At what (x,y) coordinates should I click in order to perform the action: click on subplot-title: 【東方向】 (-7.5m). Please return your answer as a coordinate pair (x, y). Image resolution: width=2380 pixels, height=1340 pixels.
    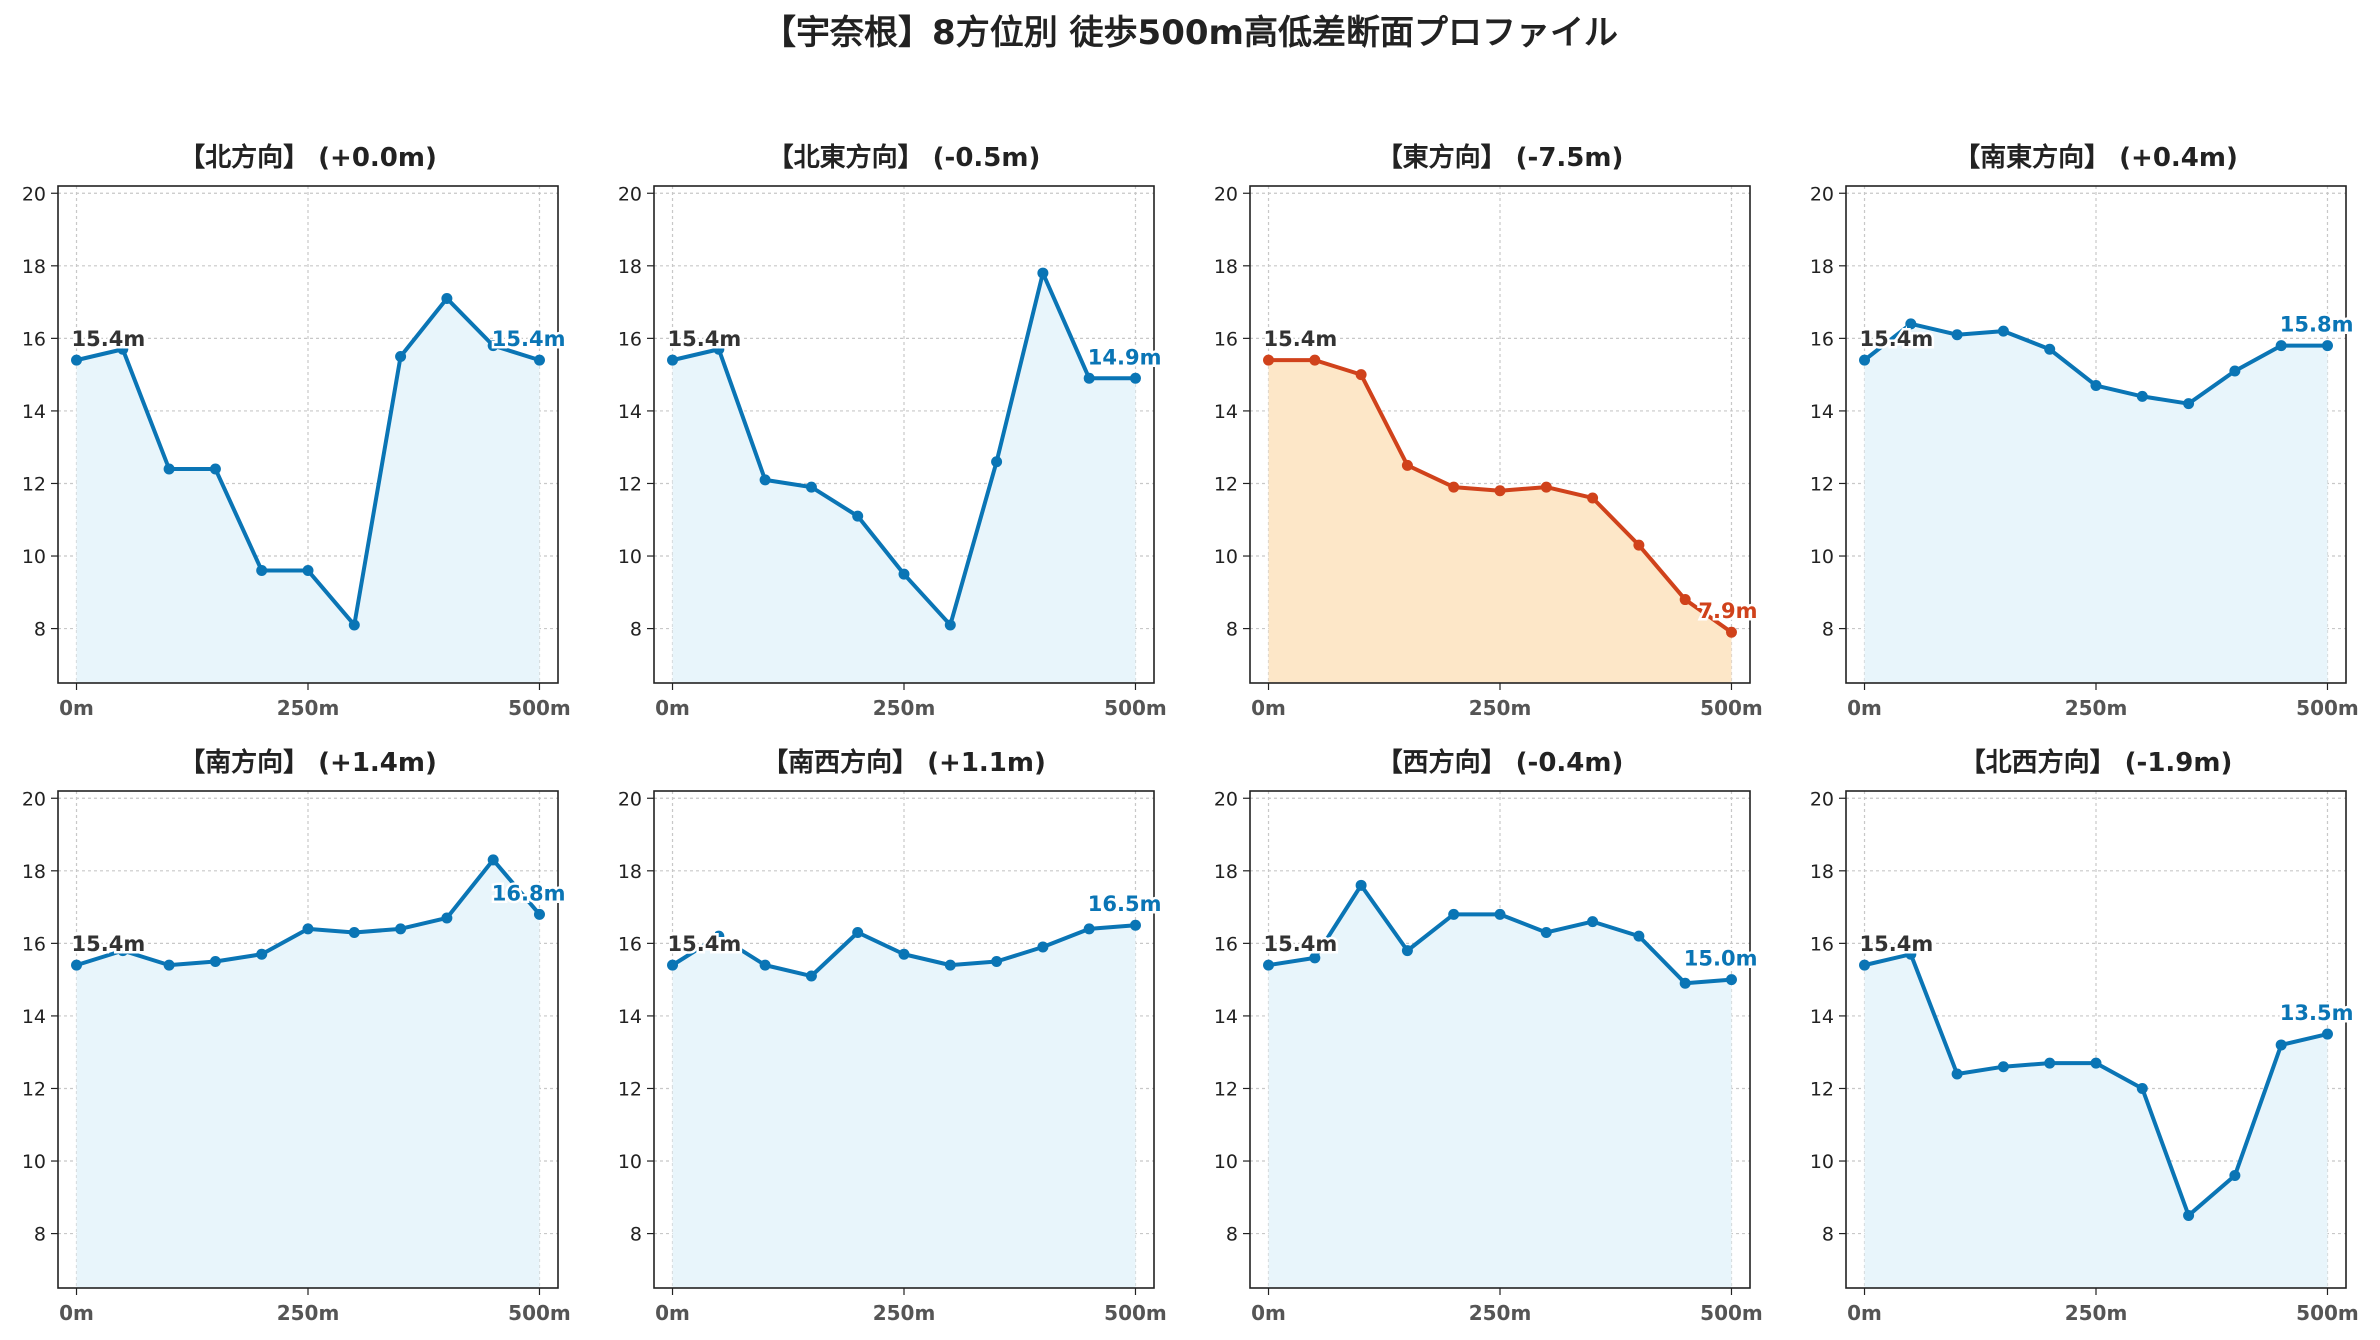
    Looking at the image, I should click on (1500, 157).